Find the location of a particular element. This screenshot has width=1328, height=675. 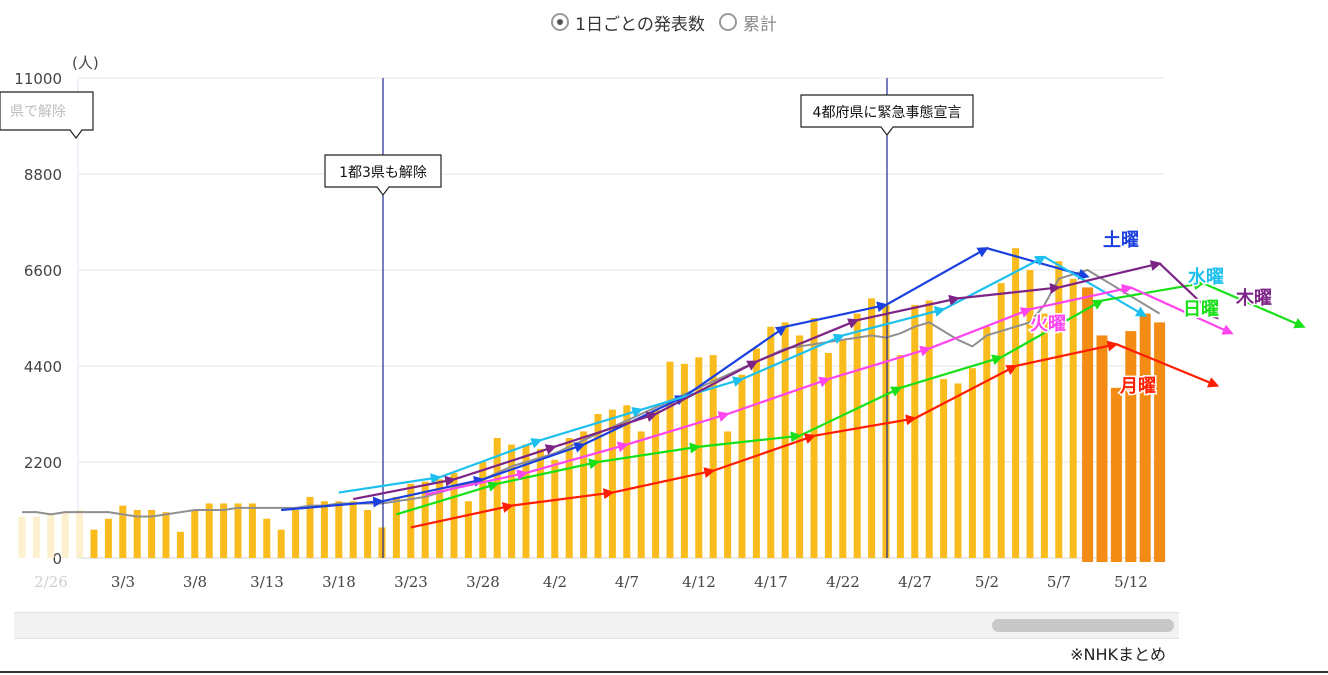

daily-radio-button is located at coordinates (560, 22).